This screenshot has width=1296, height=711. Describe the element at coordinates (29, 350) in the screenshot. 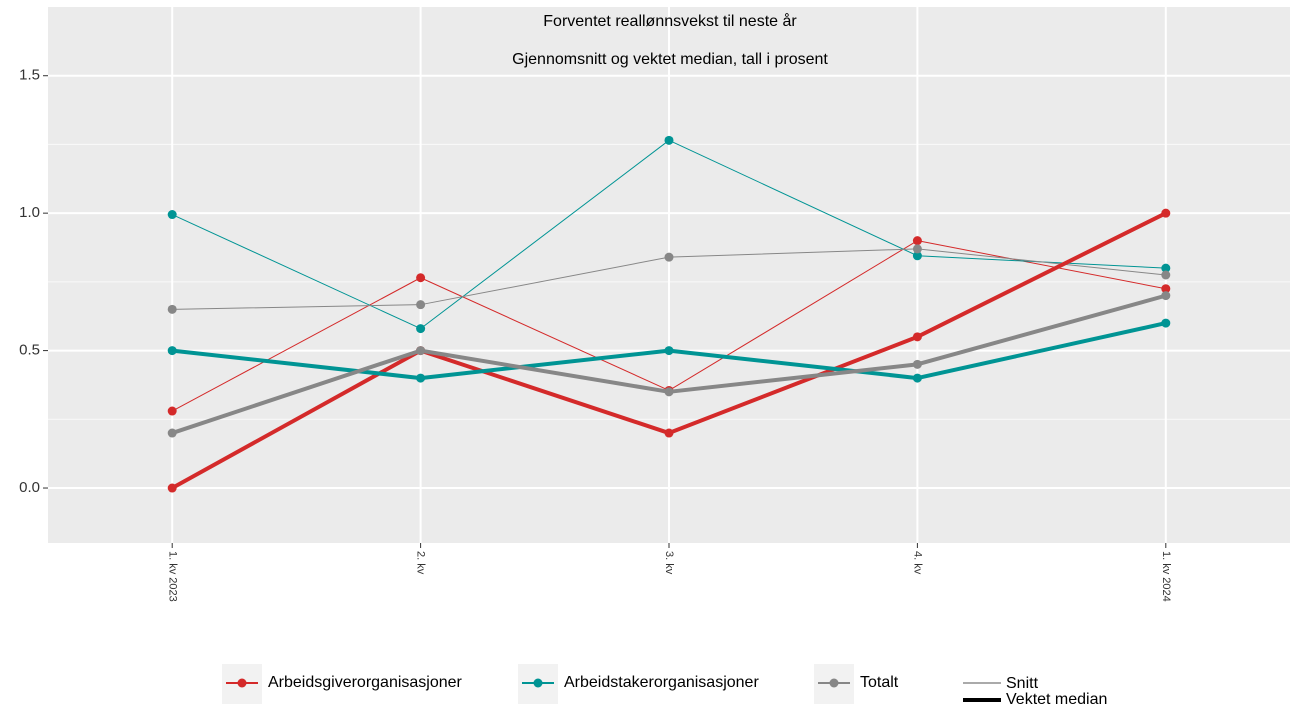

I see `y-tick-label: 0.5` at that location.